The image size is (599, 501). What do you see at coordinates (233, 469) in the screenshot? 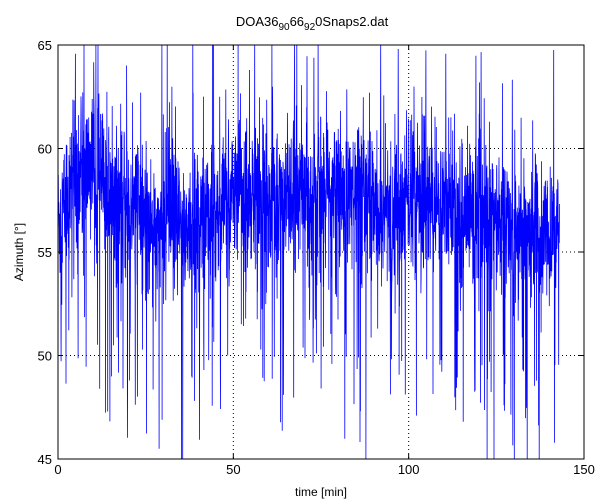
I see `x-tick-label: 50` at bounding box center [233, 469].